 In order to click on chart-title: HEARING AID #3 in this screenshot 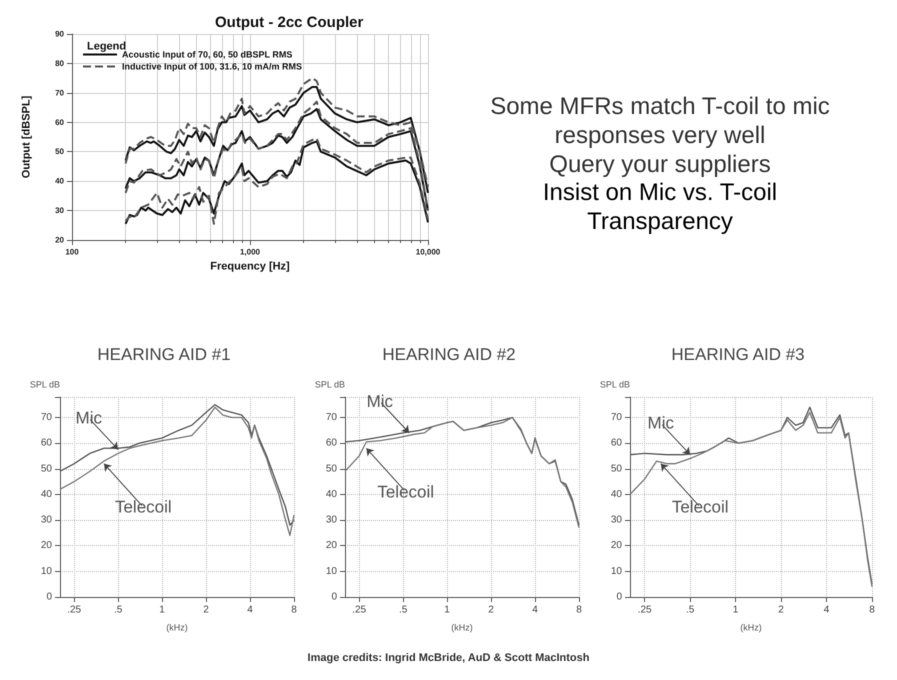, I will do `click(738, 354)`.